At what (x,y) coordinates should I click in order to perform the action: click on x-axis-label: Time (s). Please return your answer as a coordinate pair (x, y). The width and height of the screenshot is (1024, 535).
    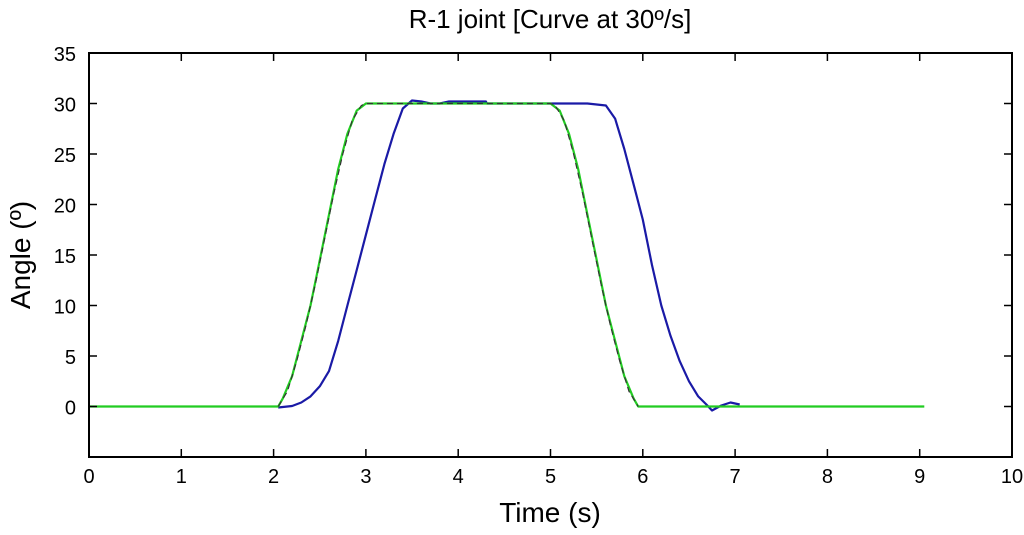
    Looking at the image, I should click on (550, 512).